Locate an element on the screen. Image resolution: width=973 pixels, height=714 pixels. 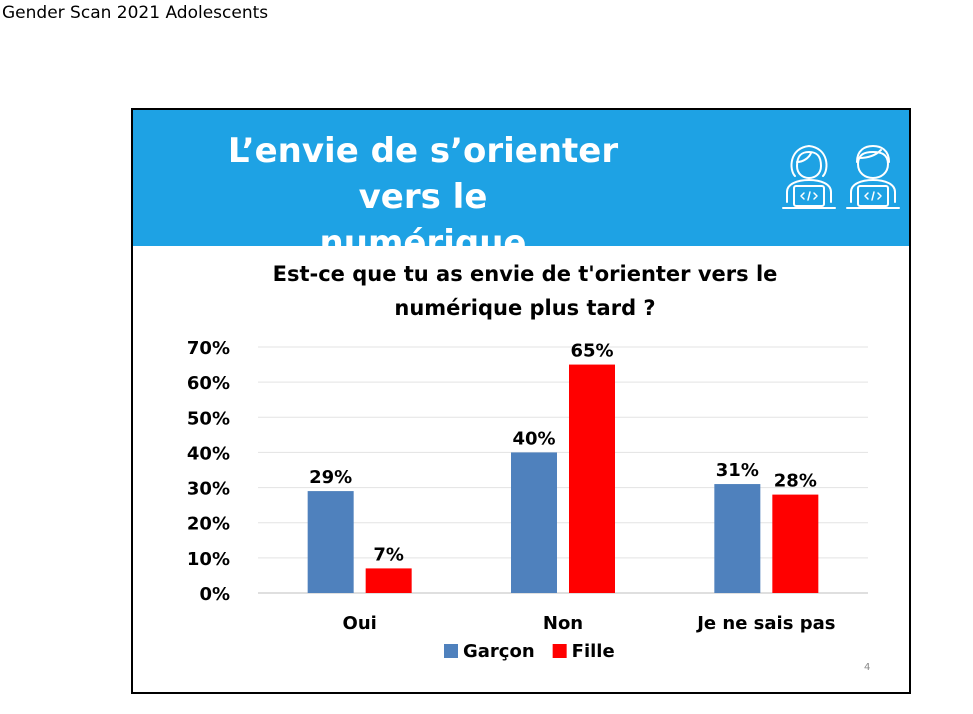
data-label: 28% is located at coordinates (795, 481).